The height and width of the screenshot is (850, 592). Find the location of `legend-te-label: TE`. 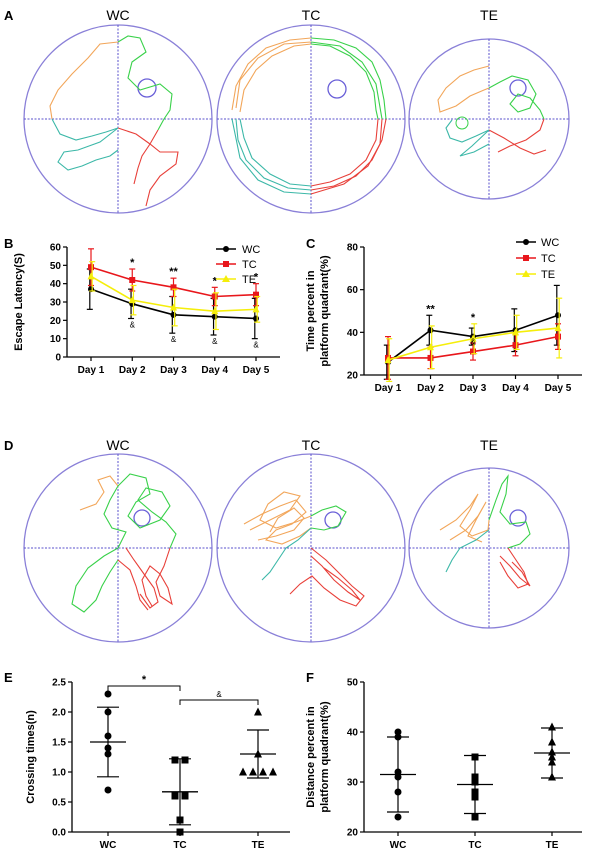

legend-te-label: TE is located at coordinates (249, 280).